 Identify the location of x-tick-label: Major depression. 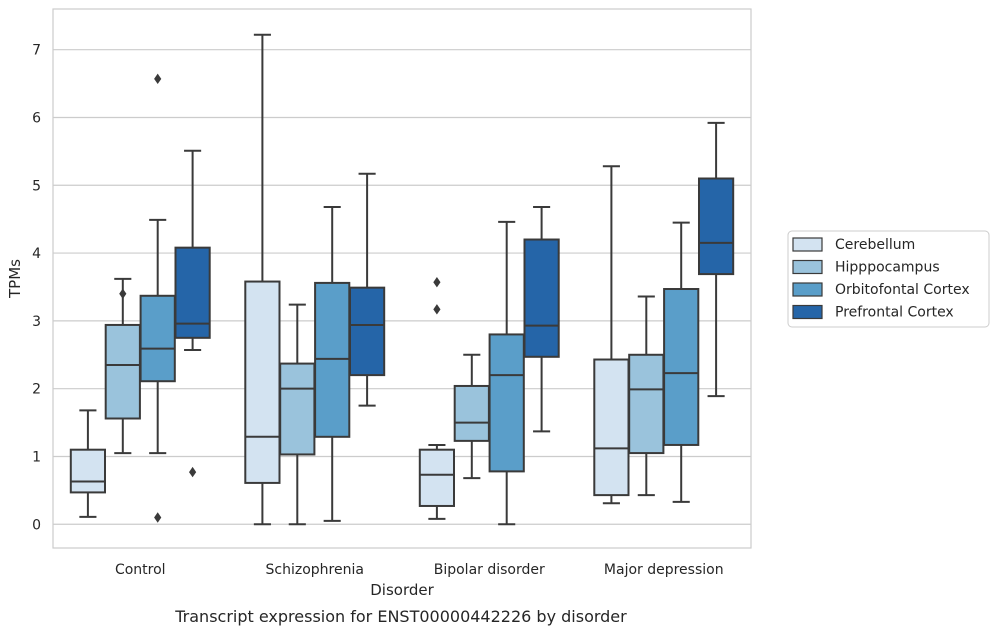
(664, 570).